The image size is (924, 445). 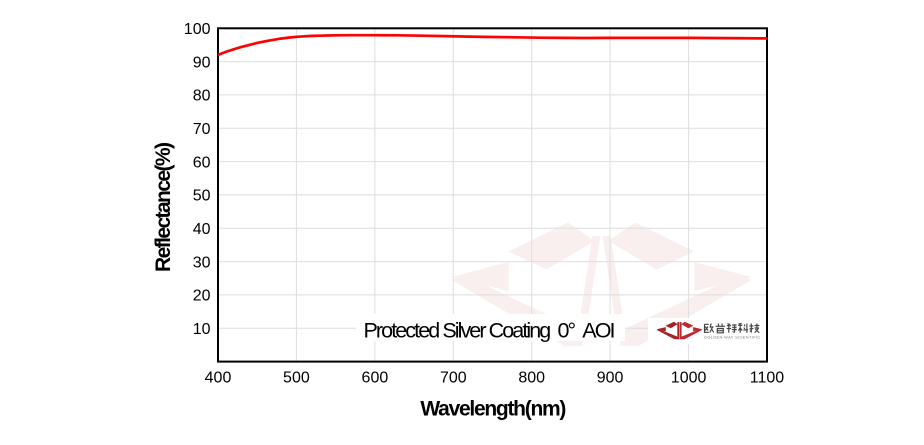 I want to click on svg-text: 90, so click(x=202, y=62).